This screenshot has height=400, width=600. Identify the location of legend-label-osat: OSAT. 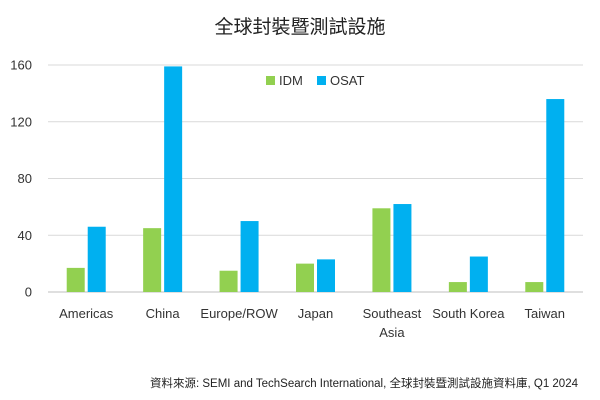
(347, 80).